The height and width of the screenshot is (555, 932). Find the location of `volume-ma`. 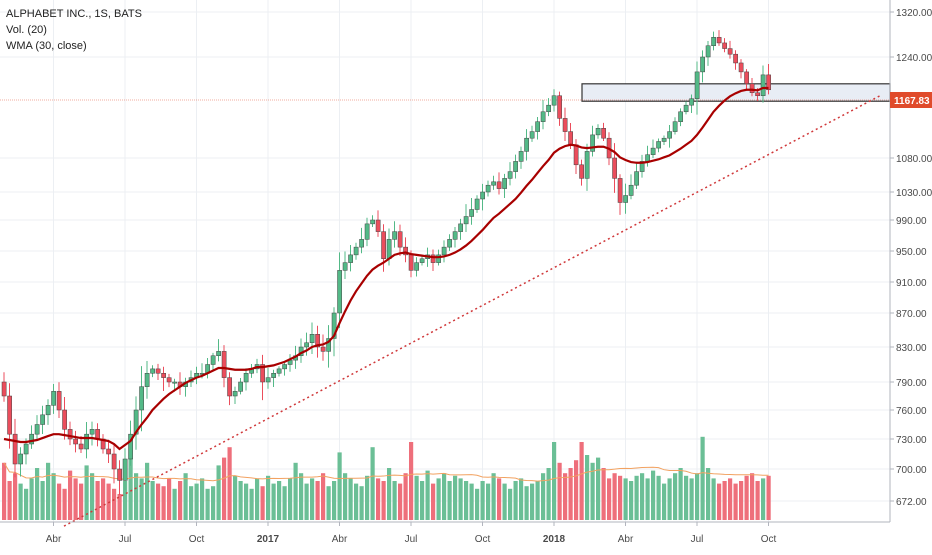

volume-ma is located at coordinates (386, 472).